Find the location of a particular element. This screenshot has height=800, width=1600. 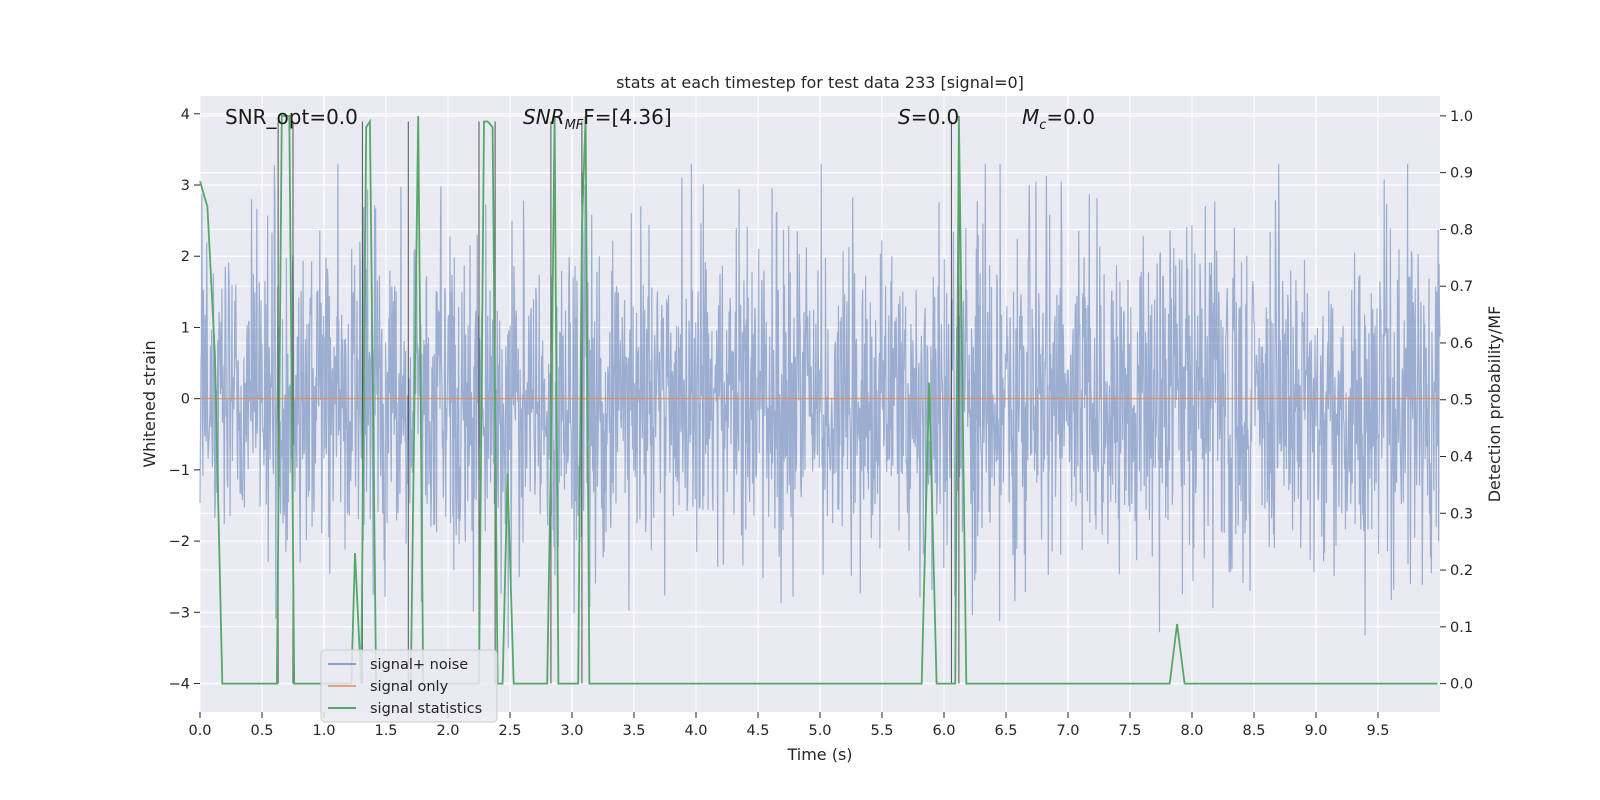

x-tick-label: 5.5 is located at coordinates (881, 731).